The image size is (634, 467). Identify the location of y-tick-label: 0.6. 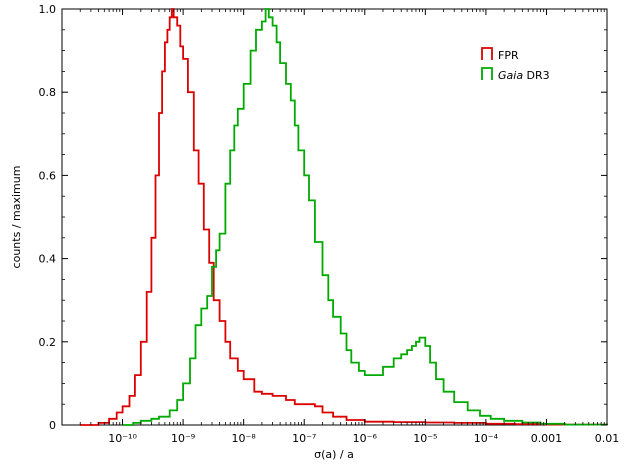
(48, 175).